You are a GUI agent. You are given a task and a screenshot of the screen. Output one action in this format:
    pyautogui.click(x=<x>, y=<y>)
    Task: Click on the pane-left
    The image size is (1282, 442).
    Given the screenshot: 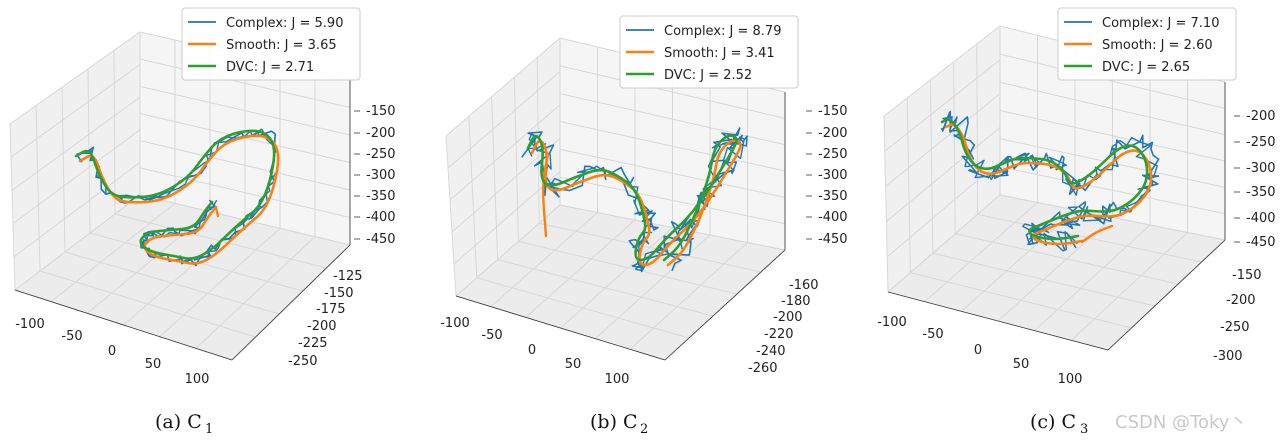 What is the action you would take?
    pyautogui.click(x=942, y=159)
    